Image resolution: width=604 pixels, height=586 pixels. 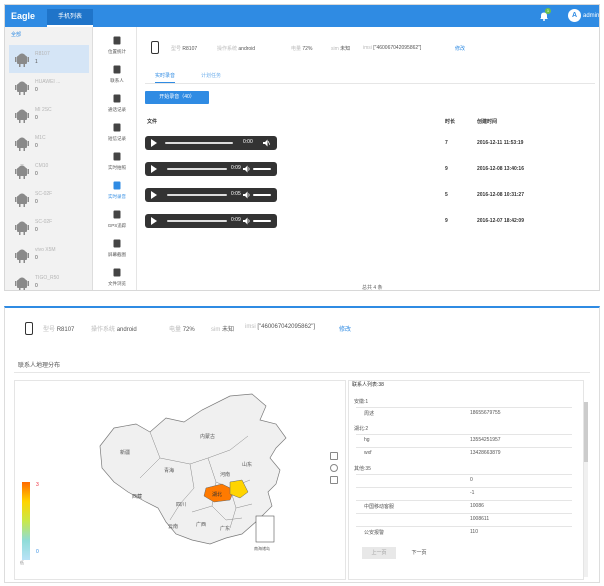 I want to click on tool-item: 短信记录, so click(x=117, y=134).